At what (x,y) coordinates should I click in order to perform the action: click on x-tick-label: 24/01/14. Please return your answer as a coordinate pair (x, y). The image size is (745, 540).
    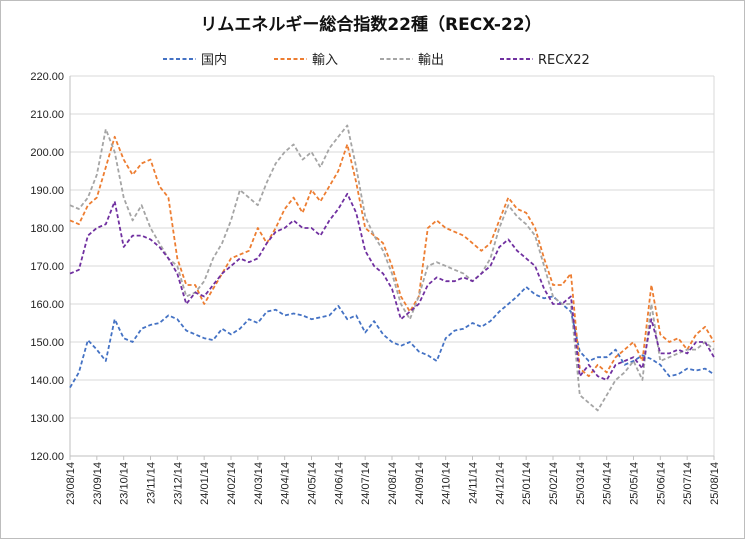
    Looking at the image, I should click on (205, 483).